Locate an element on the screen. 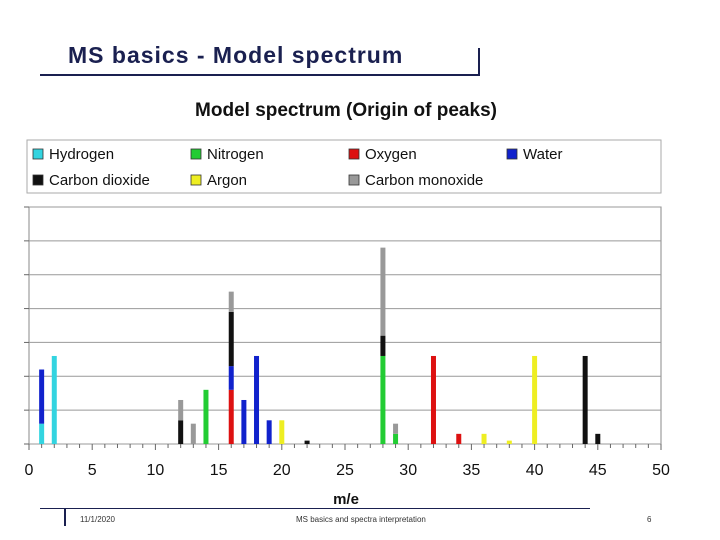 Image resolution: width=720 pixels, height=540 pixels. bar-me16-co2 is located at coordinates (231, 339).